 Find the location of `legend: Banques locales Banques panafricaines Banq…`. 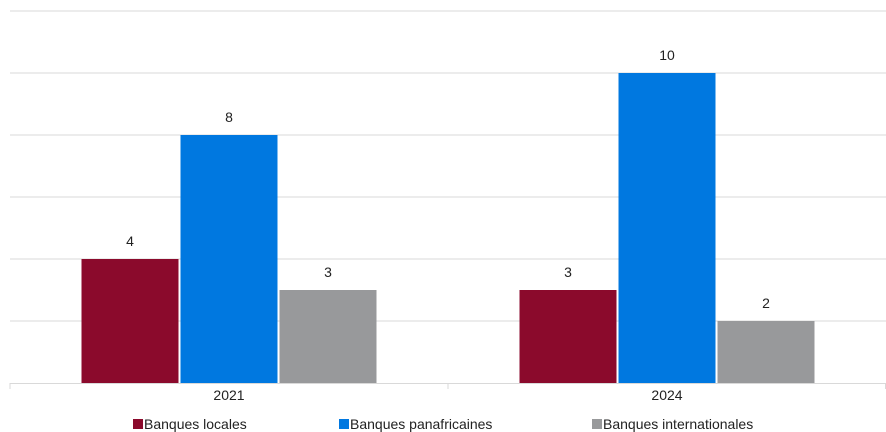

legend: Banques locales Banques panafricaines Banq… is located at coordinates (443, 424).